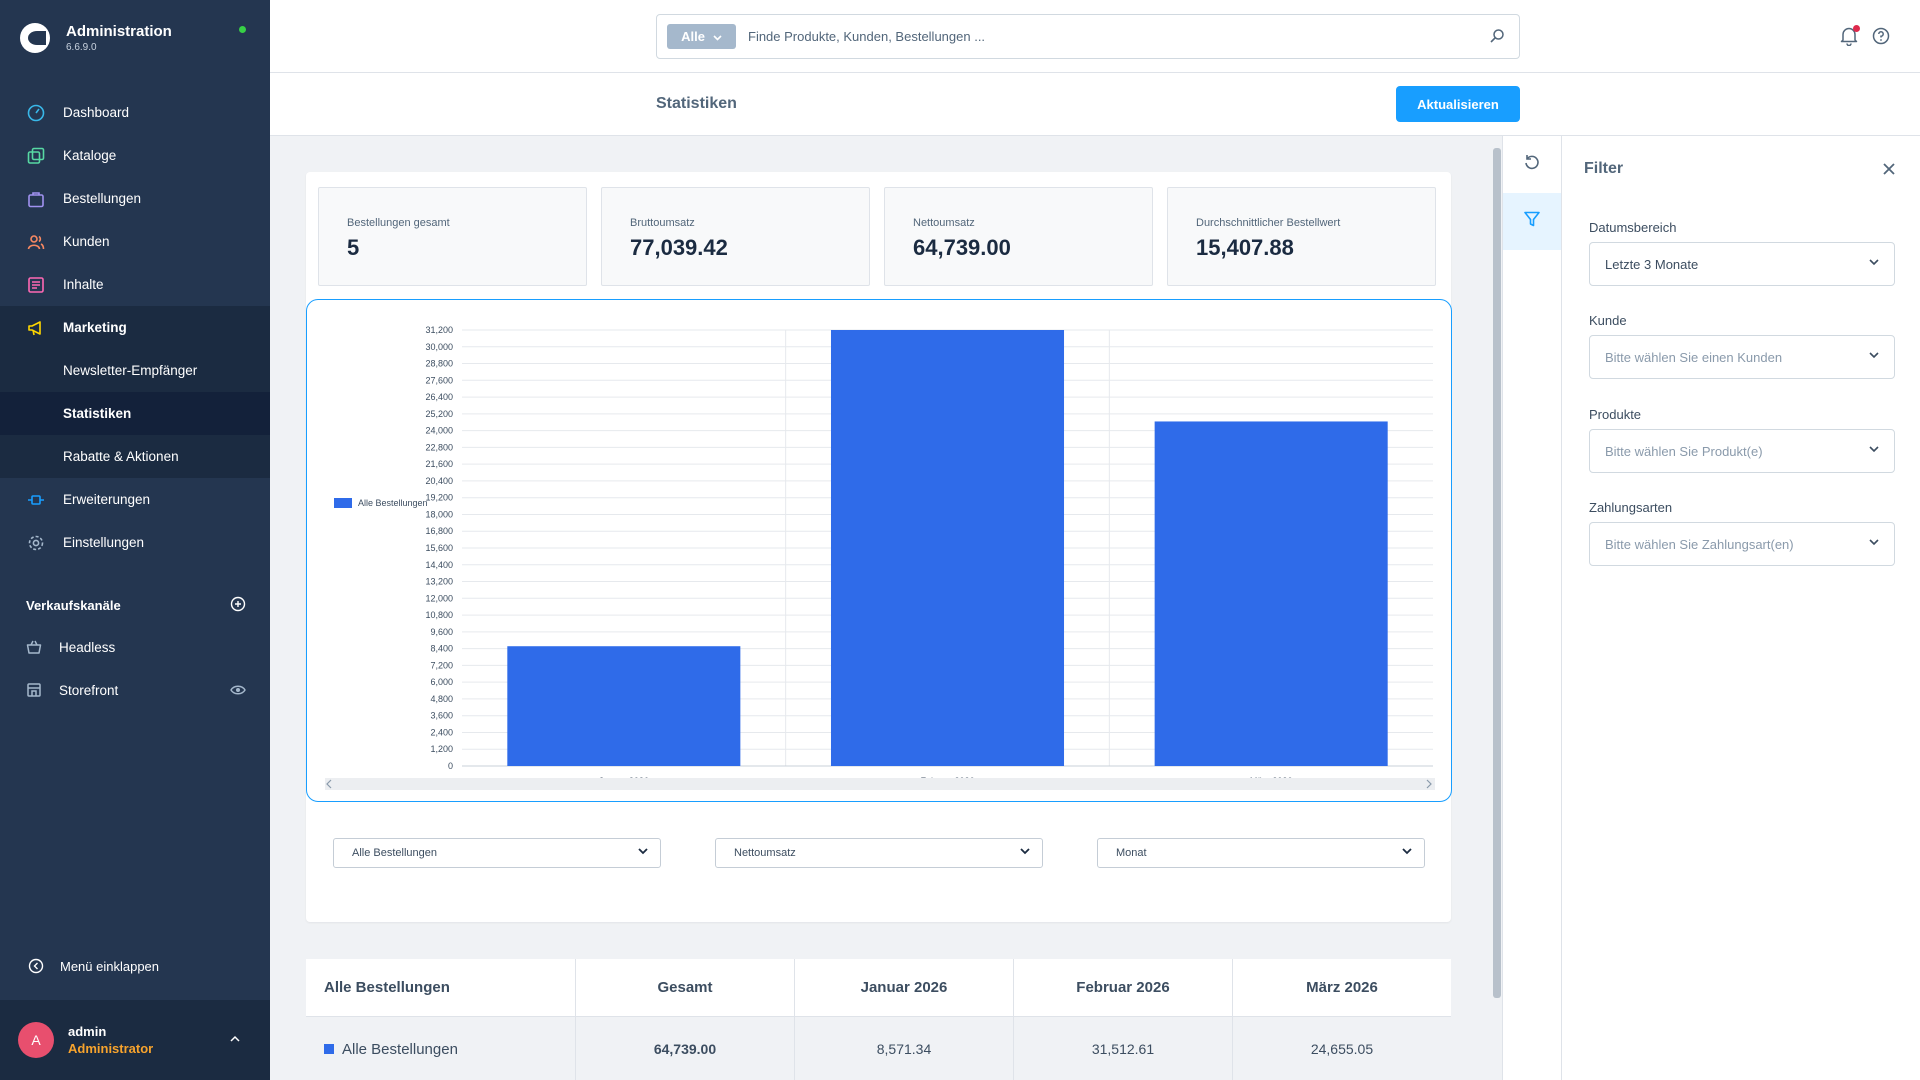 The width and height of the screenshot is (1920, 1080). Describe the element at coordinates (35, 690) in the screenshot. I see `storefront-icon` at that location.